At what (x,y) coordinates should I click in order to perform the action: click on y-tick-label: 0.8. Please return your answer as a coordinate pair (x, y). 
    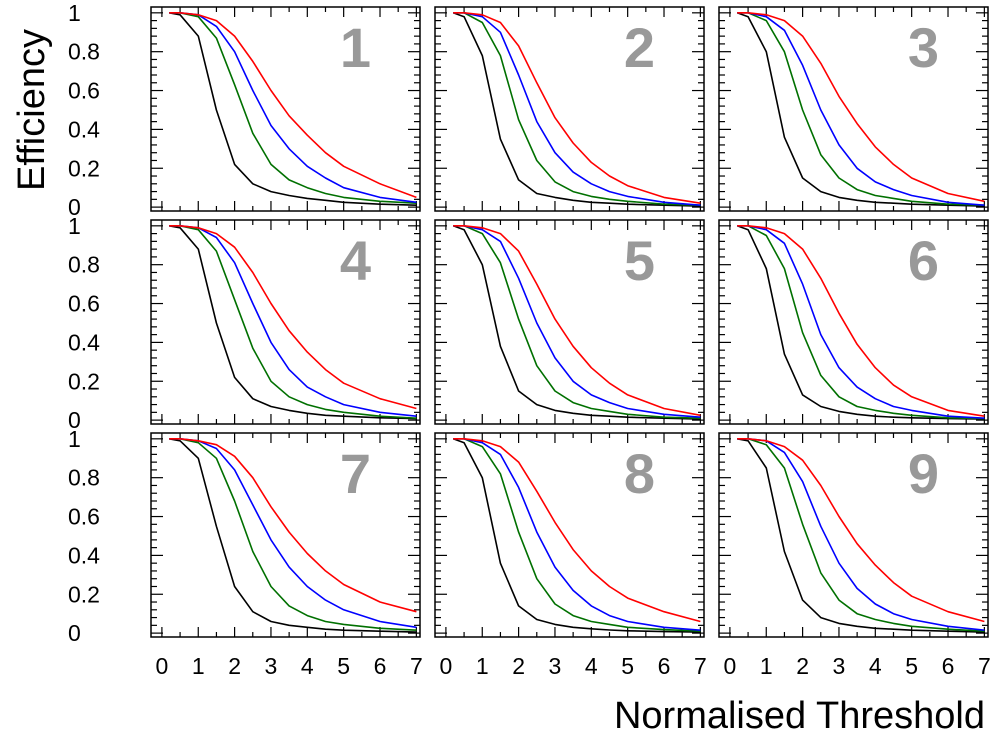
    Looking at the image, I should click on (84, 265).